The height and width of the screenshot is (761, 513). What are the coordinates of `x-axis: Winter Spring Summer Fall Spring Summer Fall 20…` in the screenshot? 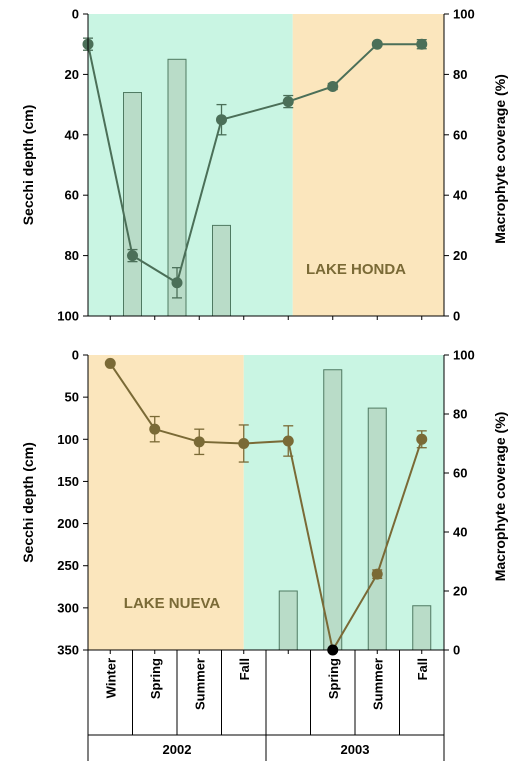 It's located at (266, 705).